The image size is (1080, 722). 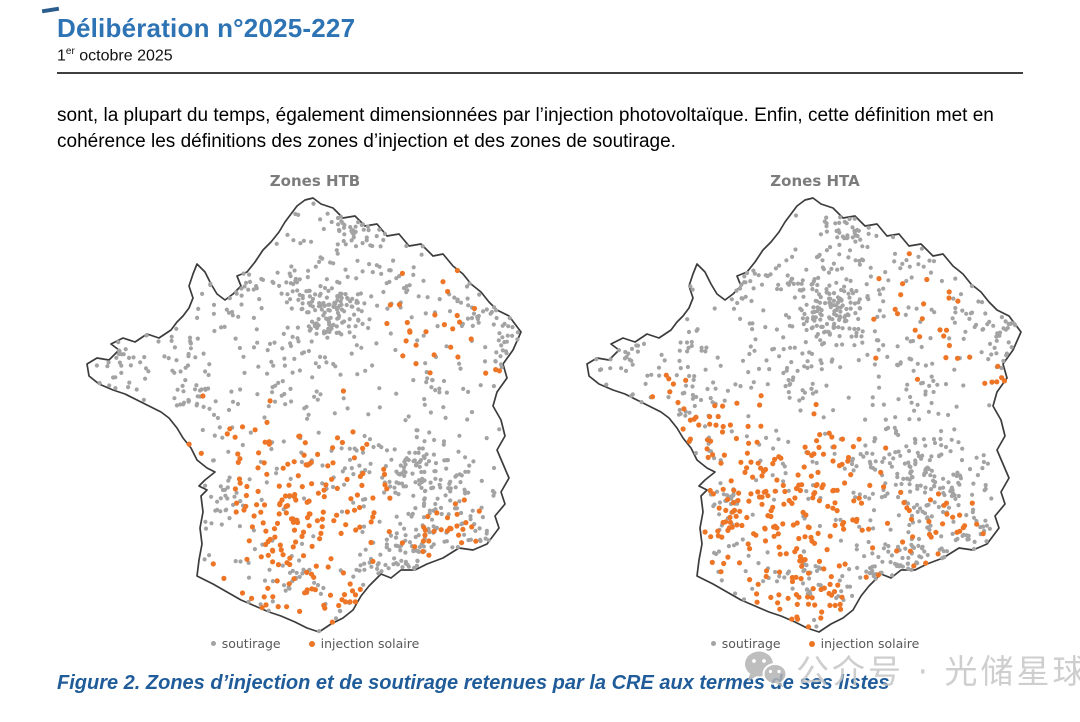 What do you see at coordinates (315, 181) in the screenshot?
I see `map-title-htb: Zones HTB` at bounding box center [315, 181].